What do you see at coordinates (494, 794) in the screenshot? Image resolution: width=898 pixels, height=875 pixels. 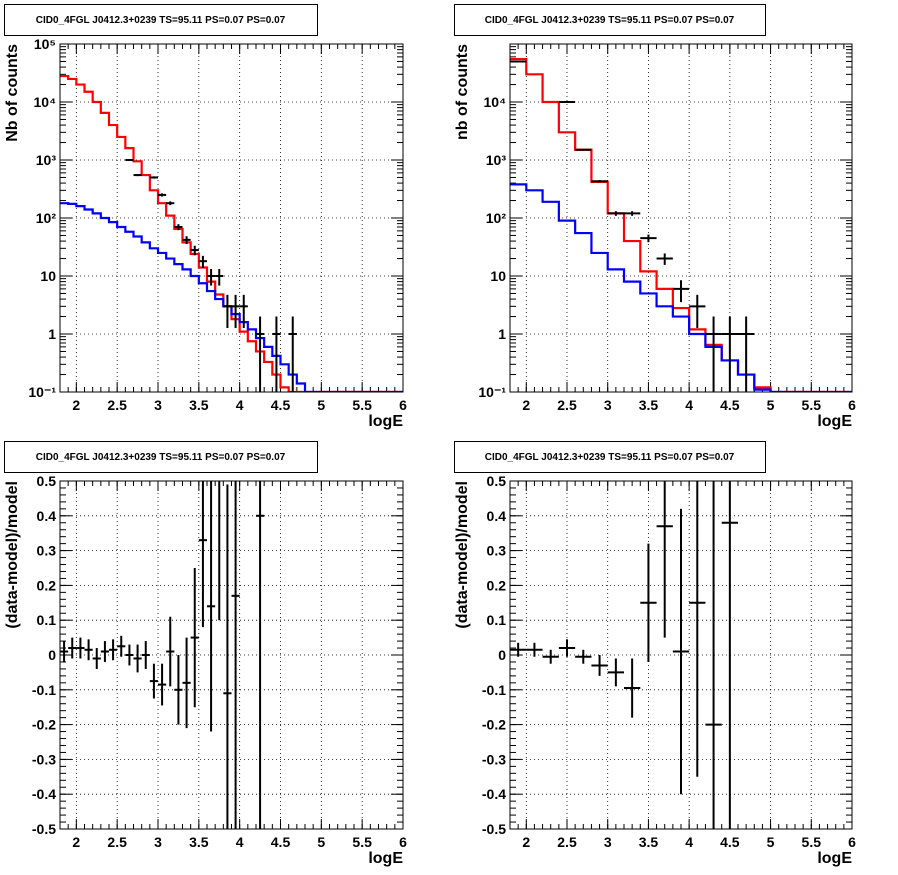 I see `y-tick-label: -0.4` at bounding box center [494, 794].